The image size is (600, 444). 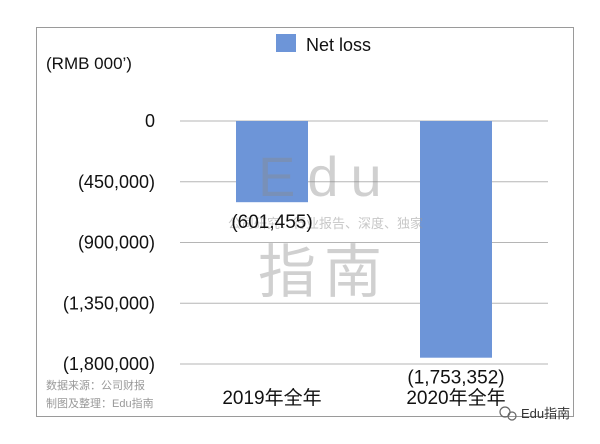 What do you see at coordinates (271, 222) in the screenshot?
I see `data-label-1: (601,455)` at bounding box center [271, 222].